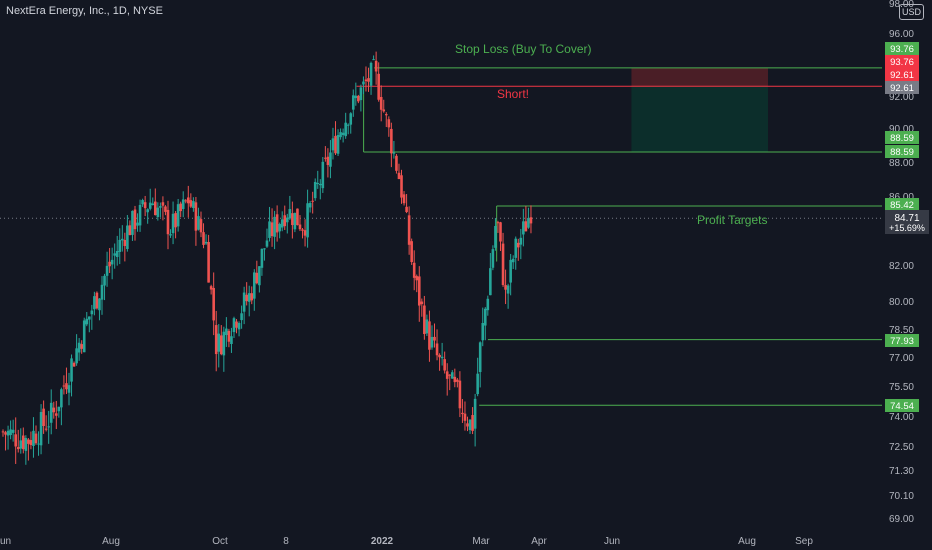 The width and height of the screenshot is (932, 550). What do you see at coordinates (513, 94) in the screenshot?
I see `short-annotation: Short!` at bounding box center [513, 94].